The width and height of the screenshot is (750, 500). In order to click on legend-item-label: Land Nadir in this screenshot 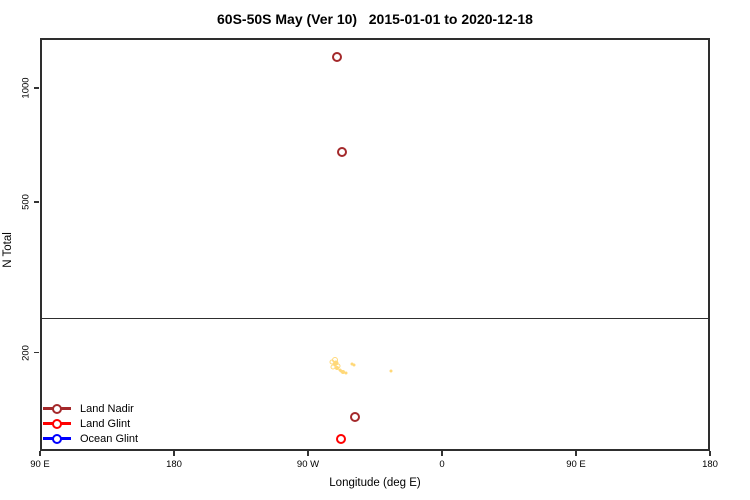, I will do `click(107, 408)`.